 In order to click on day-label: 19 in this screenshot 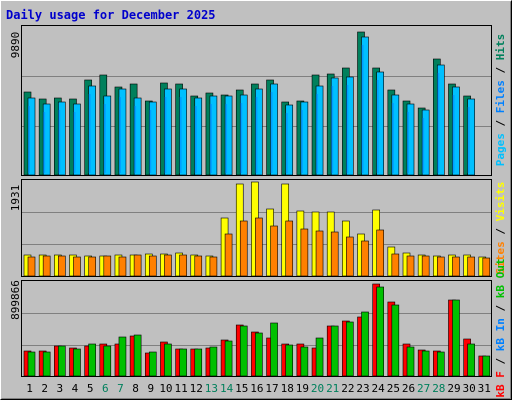, I will do `click(302, 388)`.